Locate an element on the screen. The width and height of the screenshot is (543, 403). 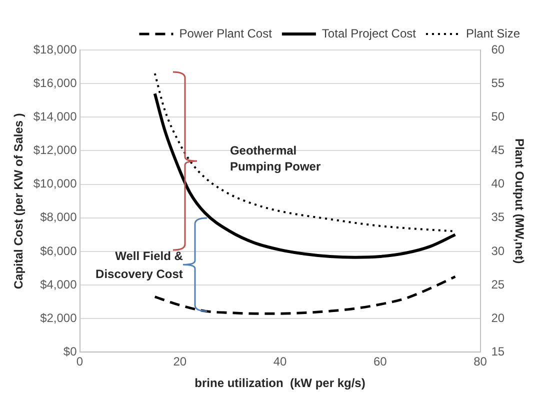
annotation: Geothermal Pumping Power is located at coordinates (275, 158).